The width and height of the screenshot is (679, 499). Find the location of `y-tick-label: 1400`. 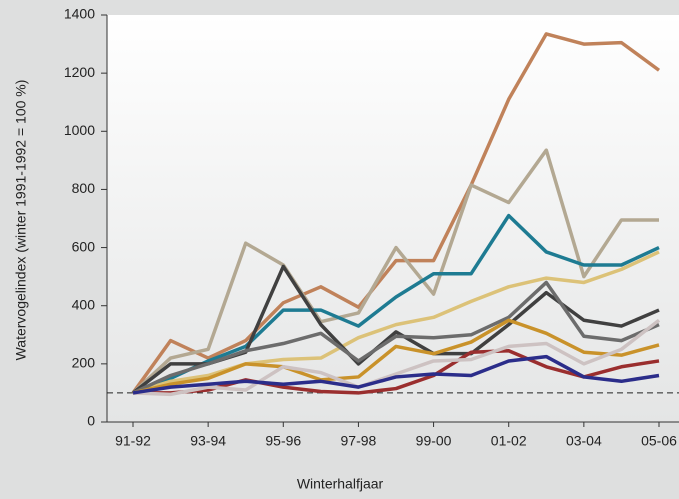

y-tick-label: 1400 is located at coordinates (79, 14).